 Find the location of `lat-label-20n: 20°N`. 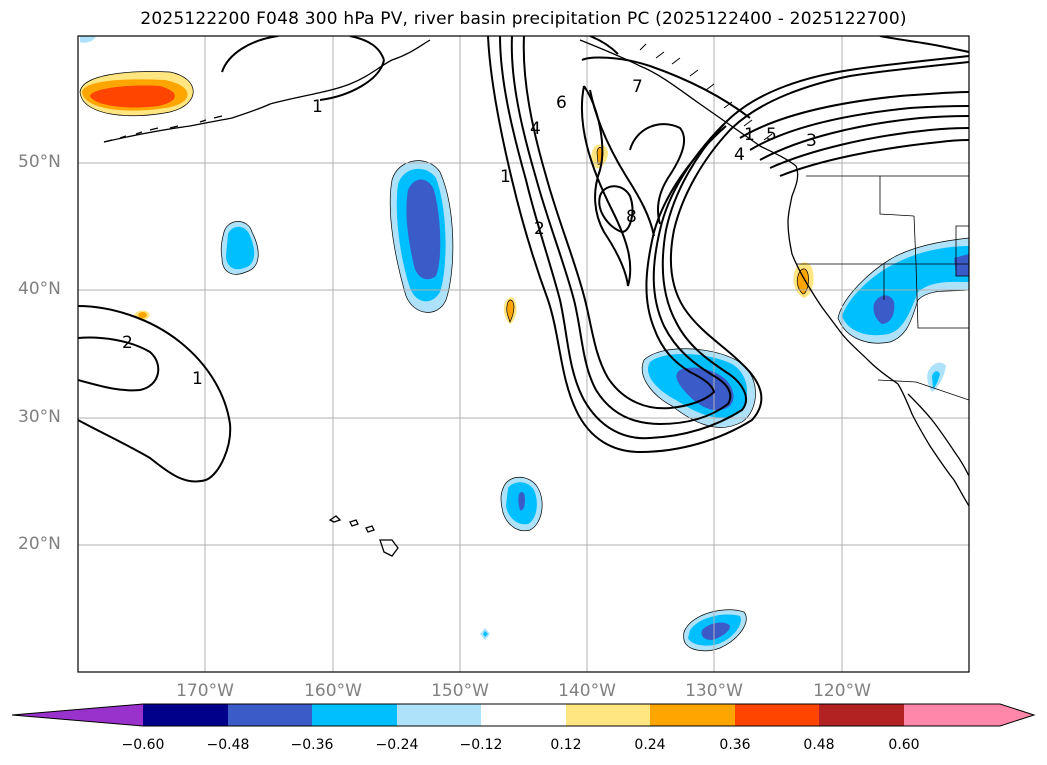

lat-label-20n: 20°N is located at coordinates (39, 544).